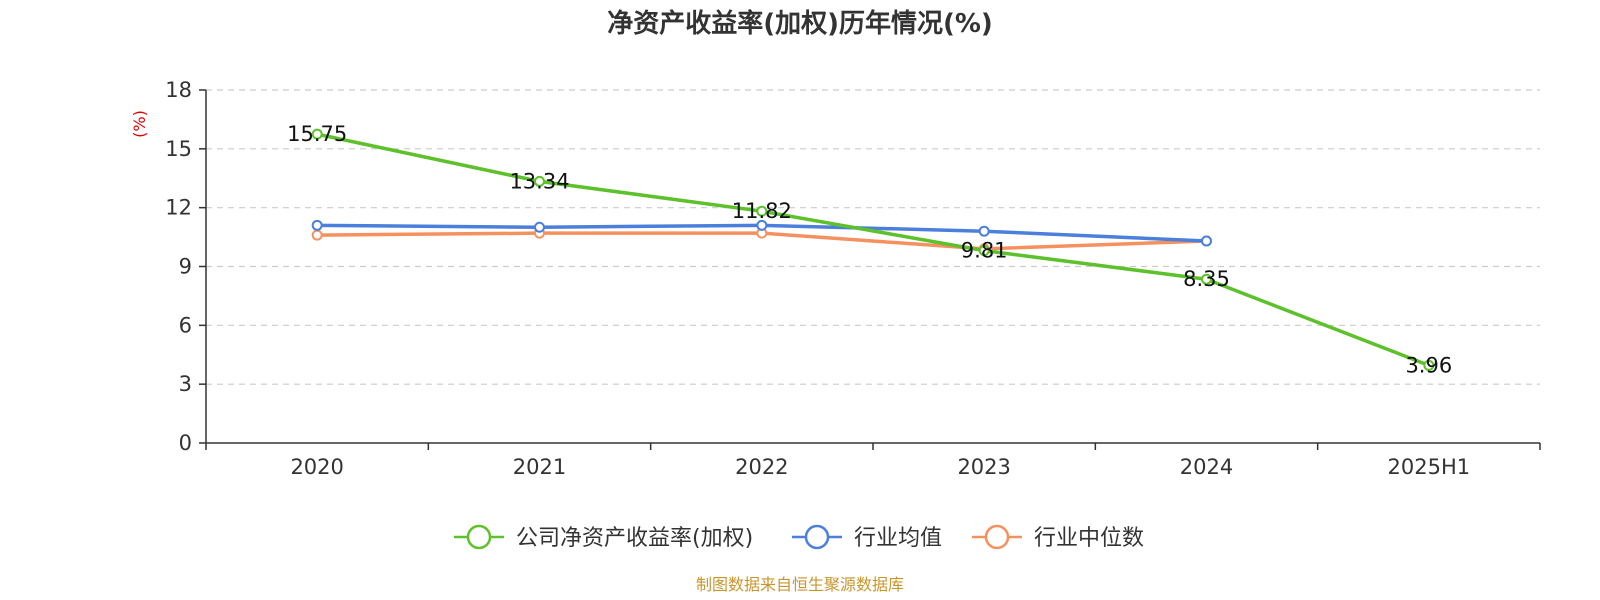 The height and width of the screenshot is (600, 1600). I want to click on legend: 公司净资产收益率(加权) 行业均值 行业中位数, so click(799, 537).